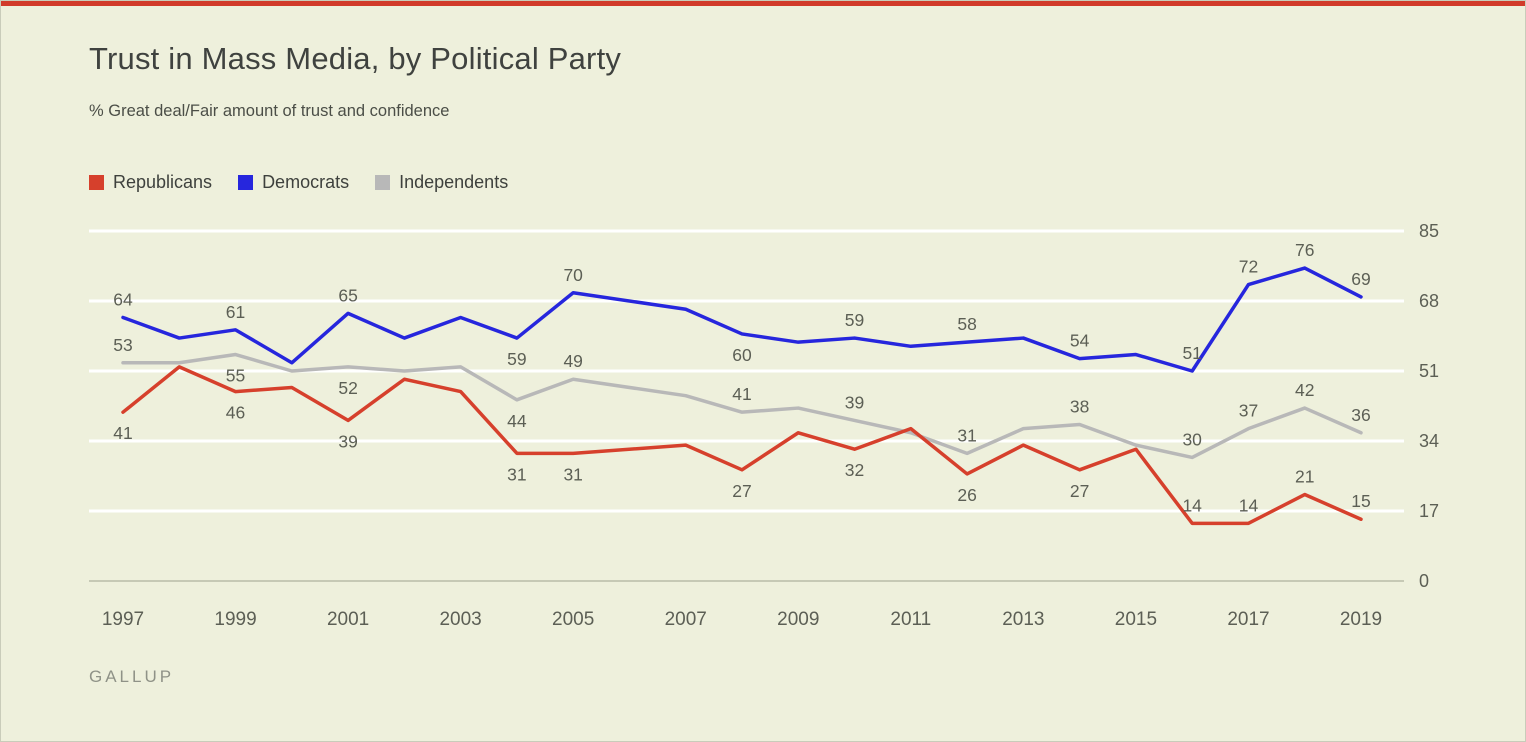 The width and height of the screenshot is (1526, 742). I want to click on legend-item-independents: Independents, so click(441, 182).